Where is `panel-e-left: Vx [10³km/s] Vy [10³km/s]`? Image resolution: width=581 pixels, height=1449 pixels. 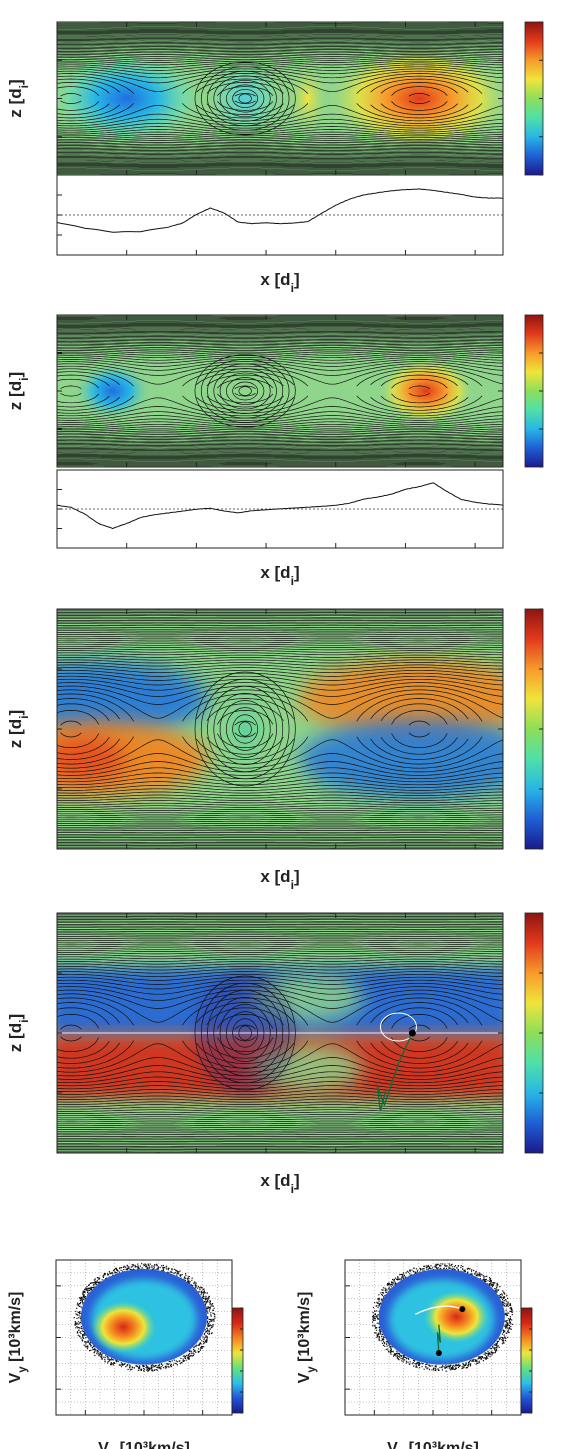
panel-e-left: Vx [10³km/s] Vy [10³km/s] is located at coordinates (125, 1354).